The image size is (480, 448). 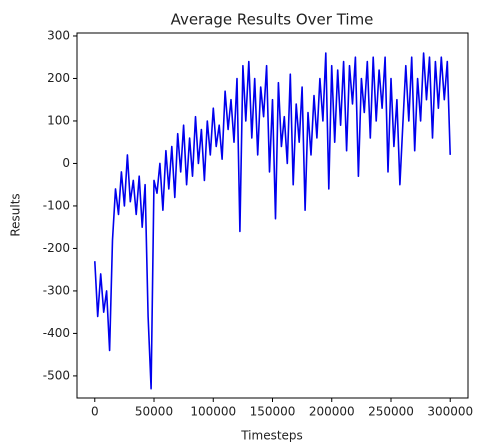 I want to click on x-tick-label: 0, so click(x=95, y=412).